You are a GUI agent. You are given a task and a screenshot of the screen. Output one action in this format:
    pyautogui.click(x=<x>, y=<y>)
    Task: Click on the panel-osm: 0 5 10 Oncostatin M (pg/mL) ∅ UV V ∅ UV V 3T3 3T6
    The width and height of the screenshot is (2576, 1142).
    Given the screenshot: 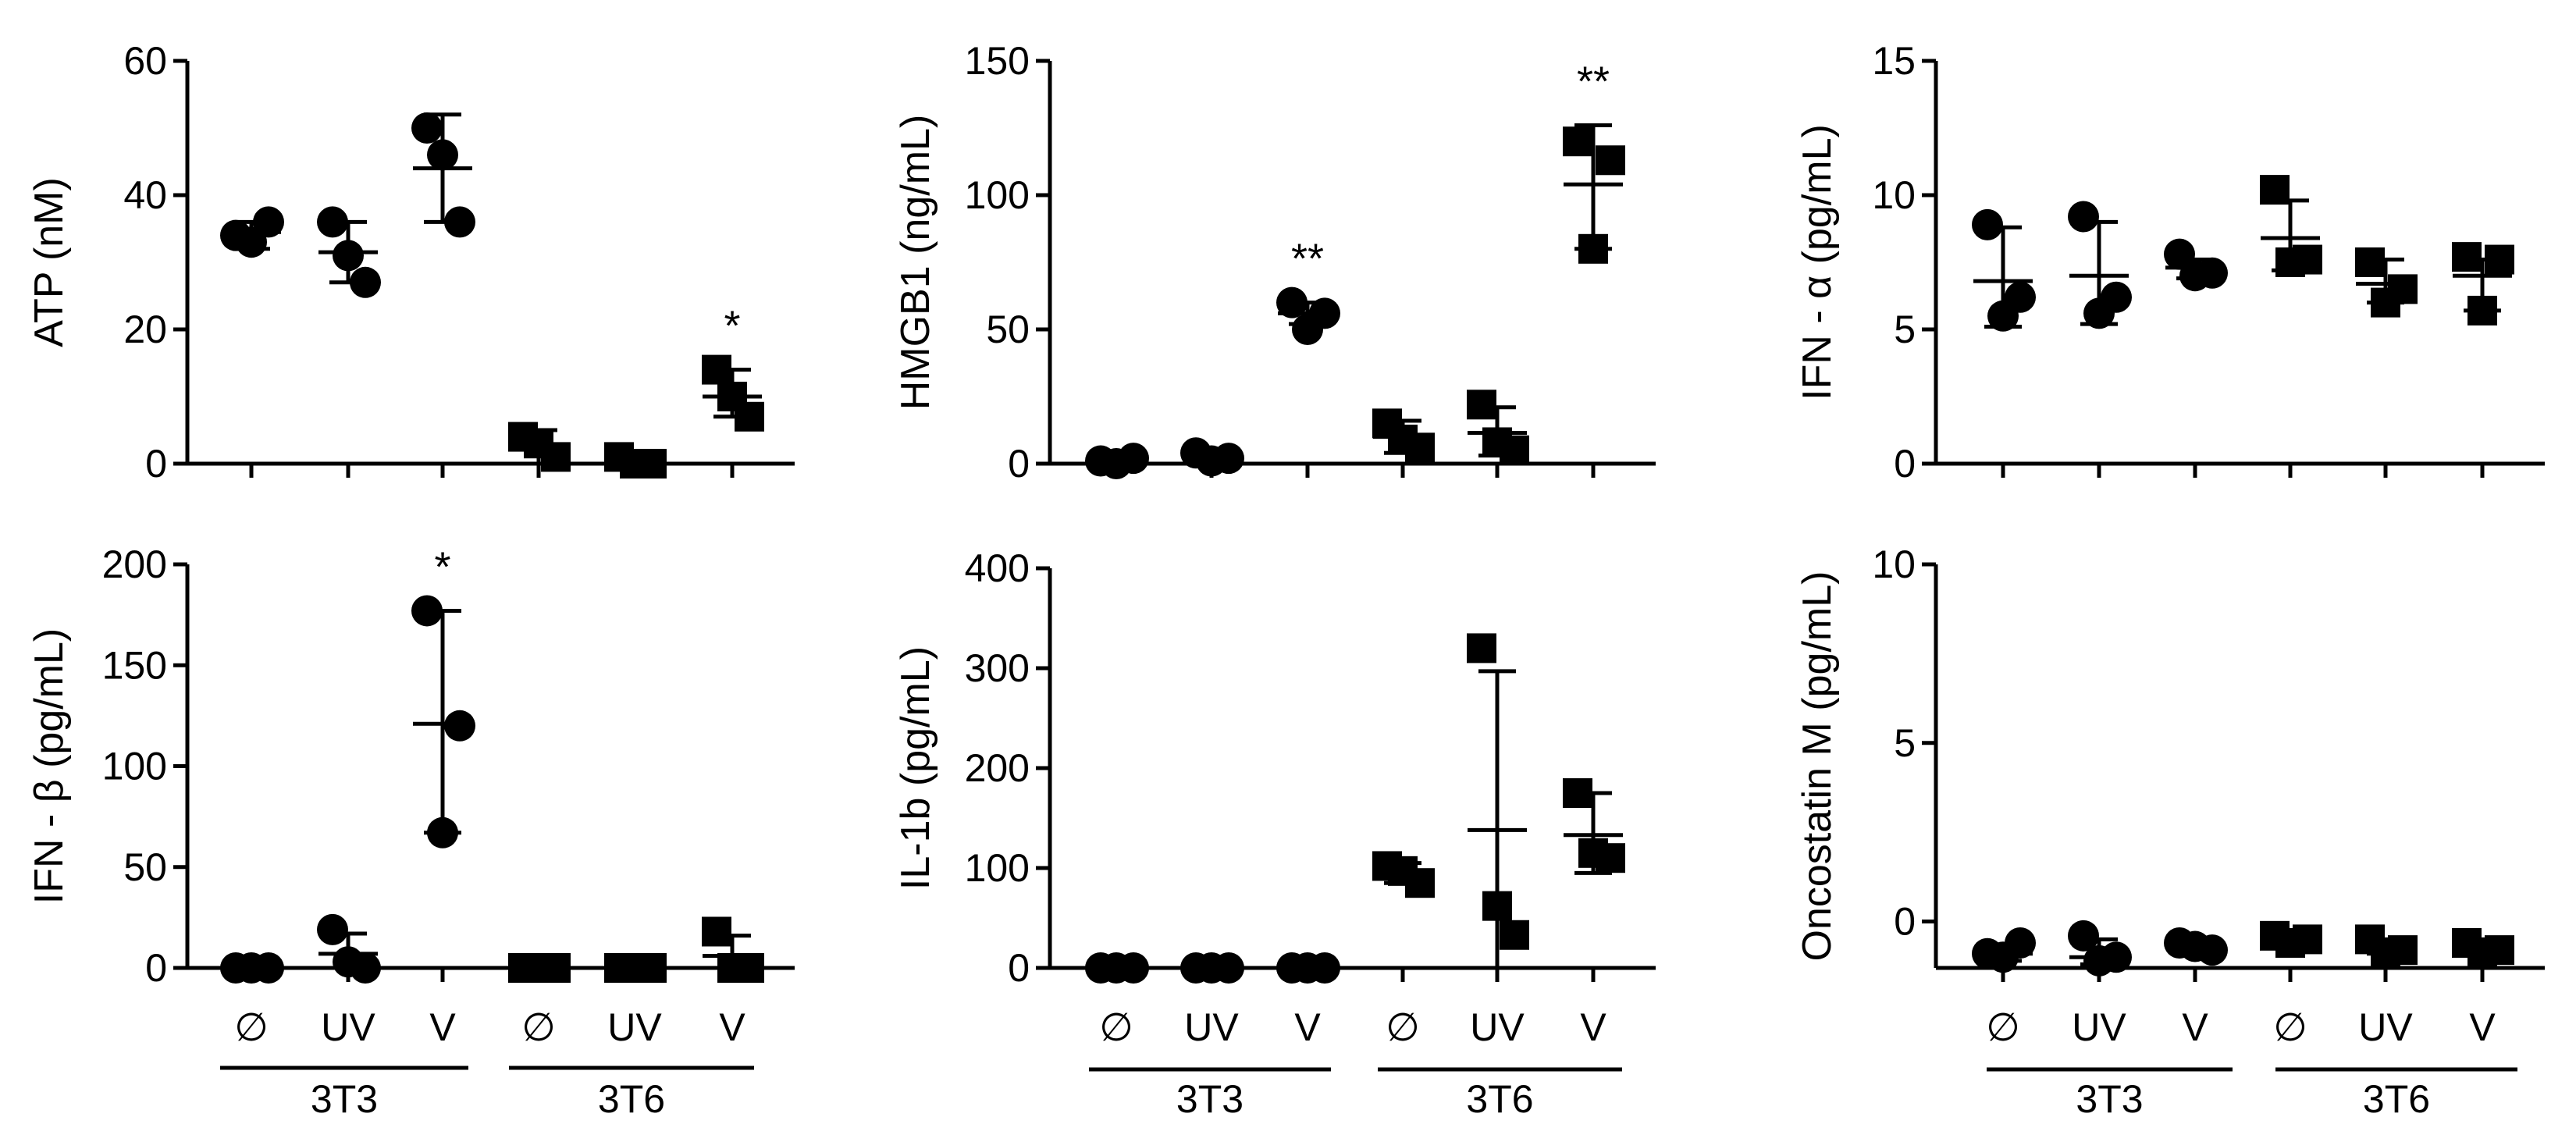 What is the action you would take?
    pyautogui.click(x=2170, y=832)
    